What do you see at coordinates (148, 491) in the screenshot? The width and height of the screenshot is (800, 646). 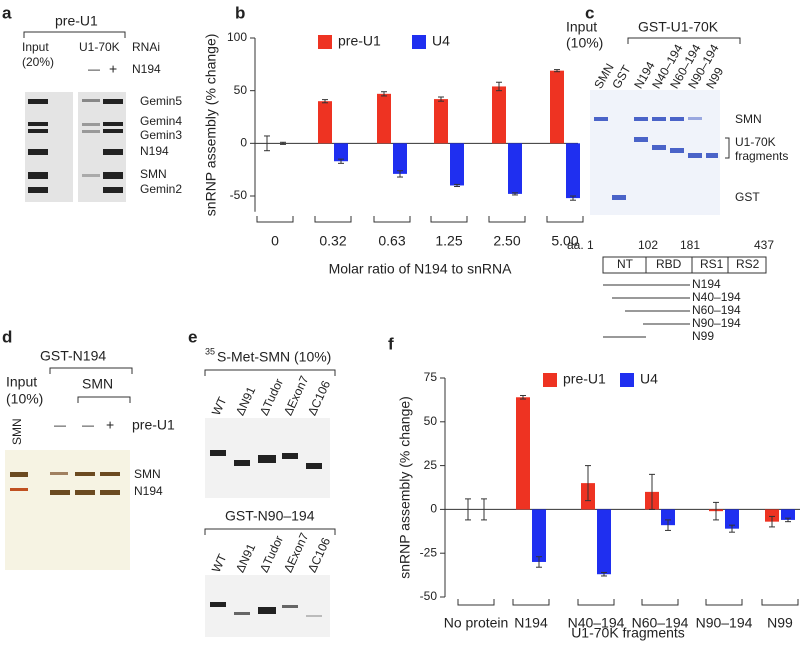 I see `band-label: N194` at bounding box center [148, 491].